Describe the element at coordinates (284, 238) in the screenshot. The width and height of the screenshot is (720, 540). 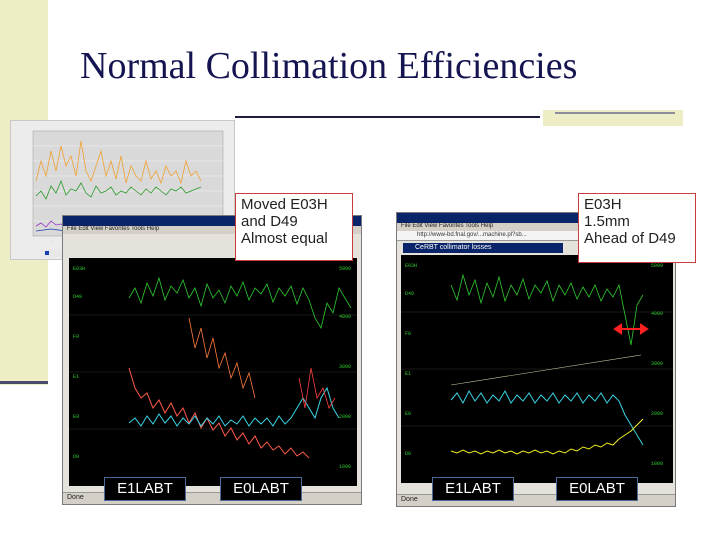
I see `callout-left-line-3: Almost equal` at that location.